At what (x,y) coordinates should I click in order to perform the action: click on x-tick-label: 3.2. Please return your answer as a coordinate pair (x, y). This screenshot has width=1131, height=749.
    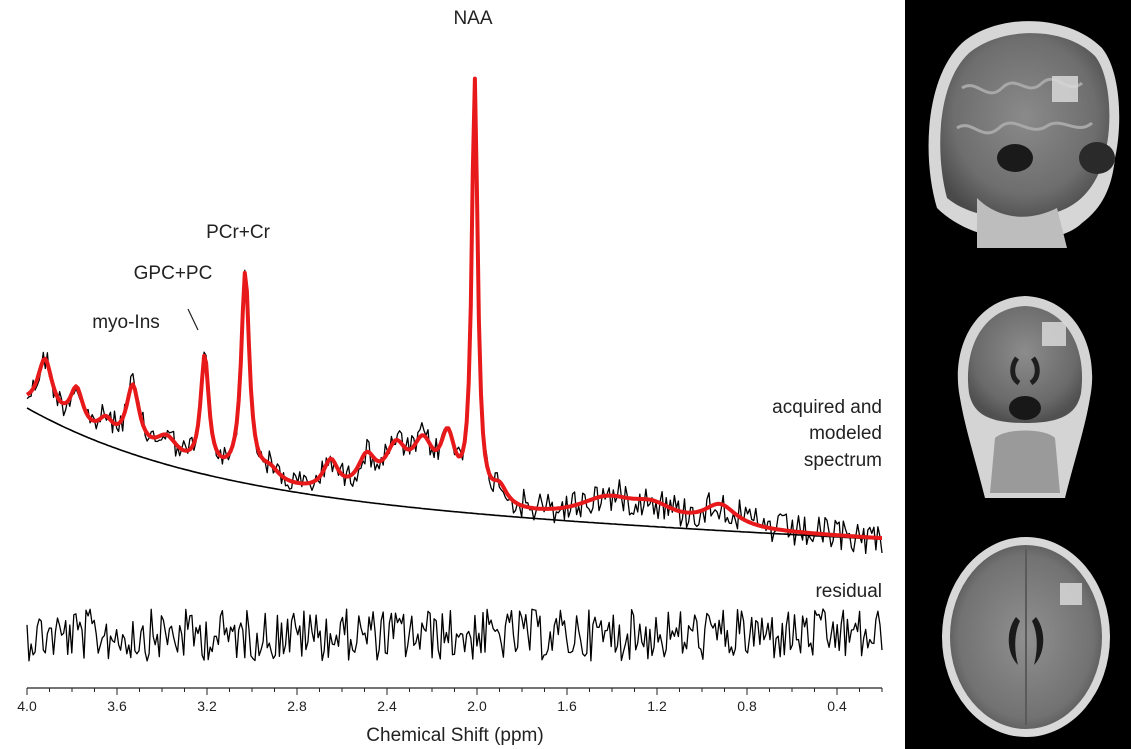
    Looking at the image, I should click on (207, 706).